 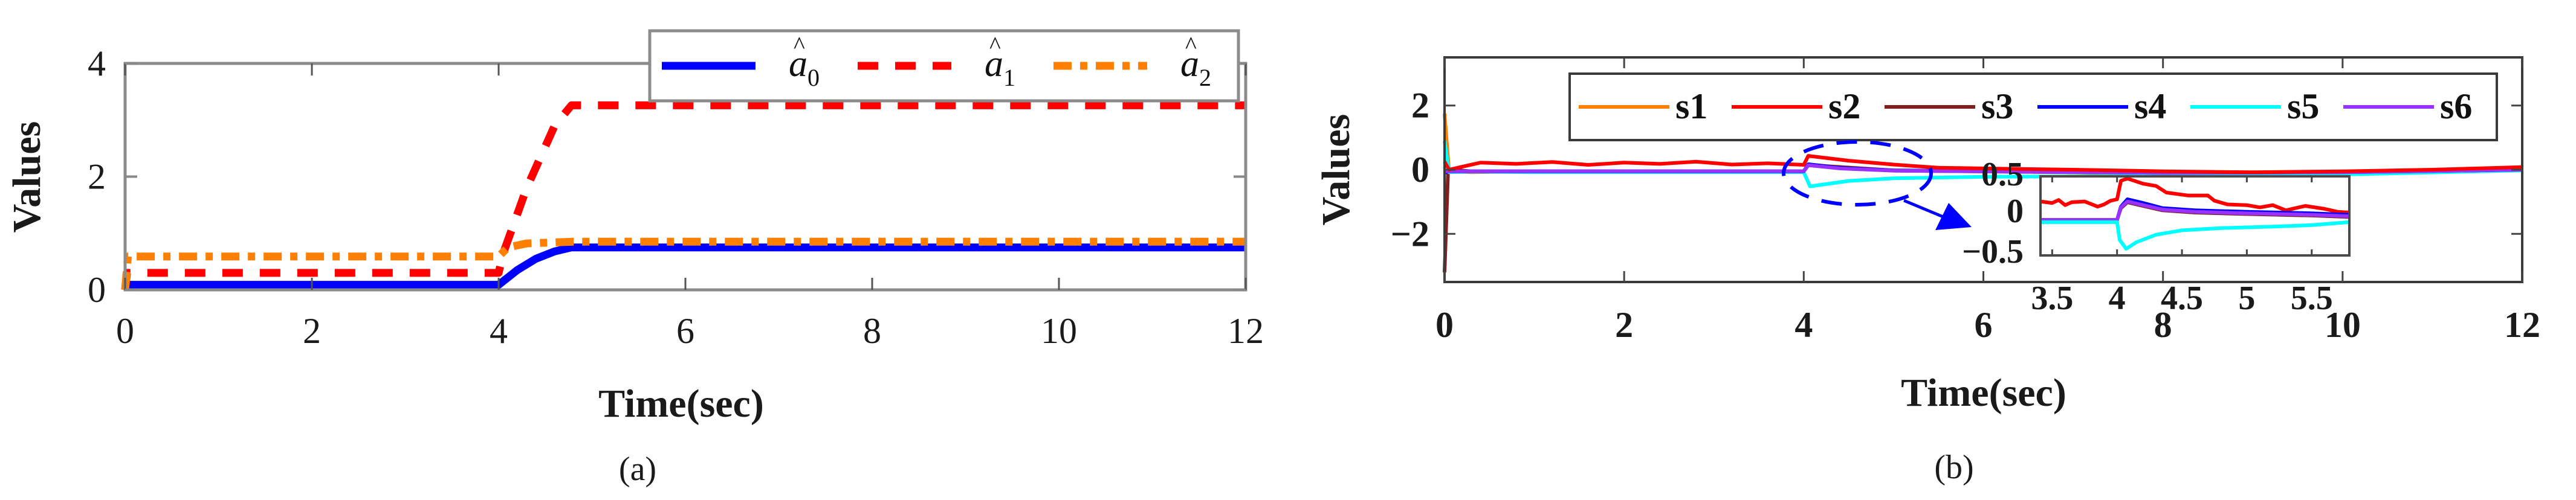 I want to click on panel-b-legend-items: s1 s2 s3 s4 s5 s6, so click(x=2025, y=106).